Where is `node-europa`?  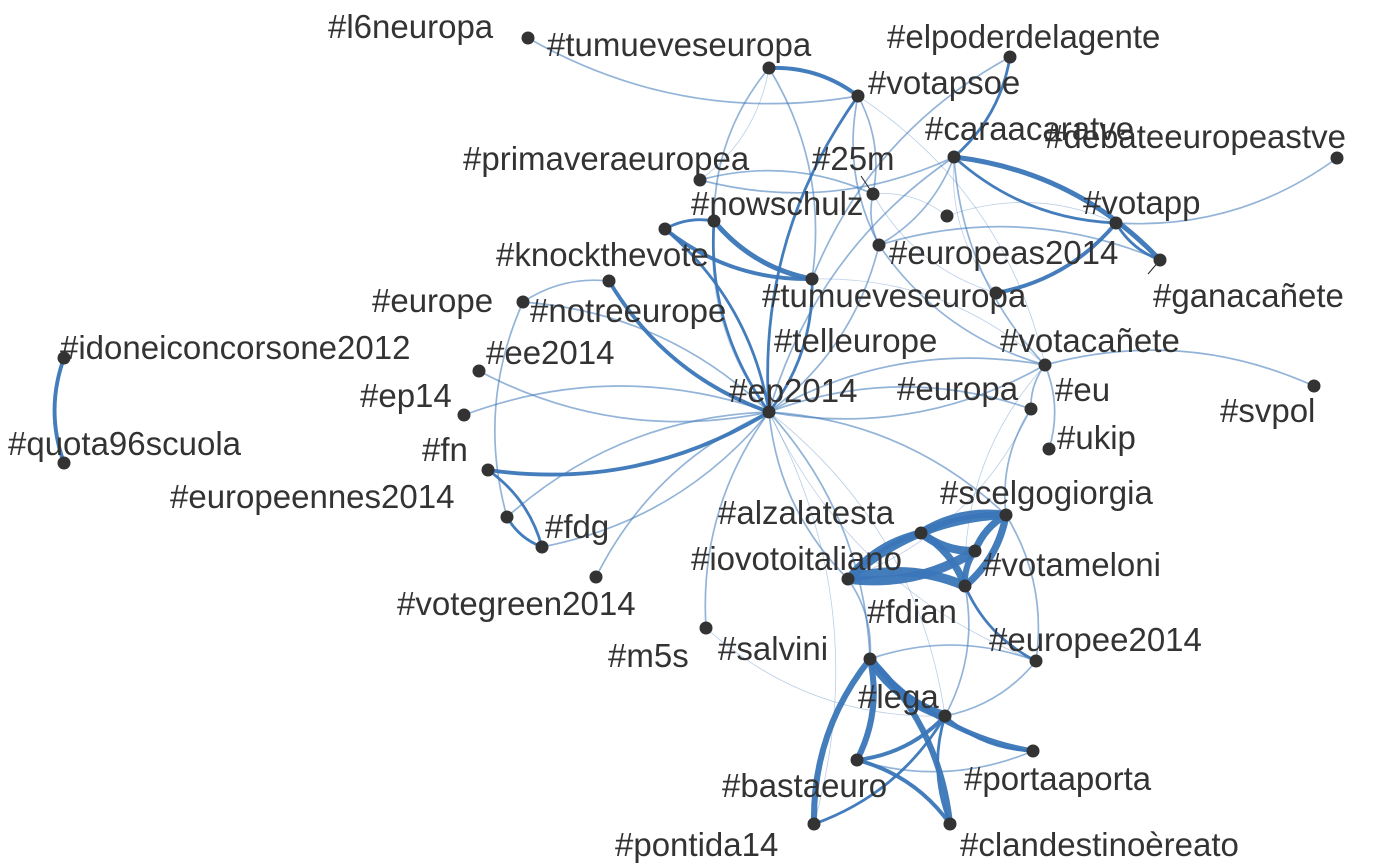 node-europa is located at coordinates (1031, 409).